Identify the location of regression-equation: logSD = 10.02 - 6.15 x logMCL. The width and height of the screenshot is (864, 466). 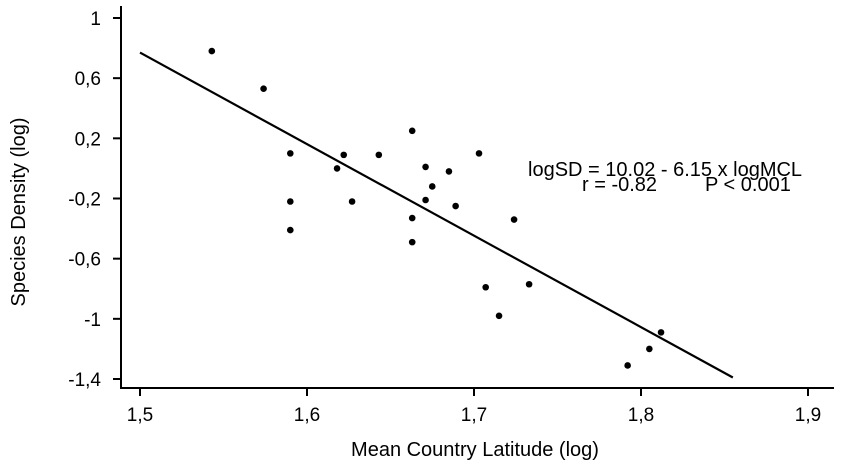
(665, 170).